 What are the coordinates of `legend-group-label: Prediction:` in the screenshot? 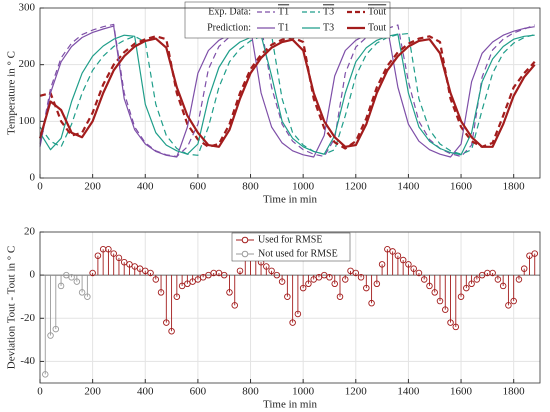 It's located at (229, 27).